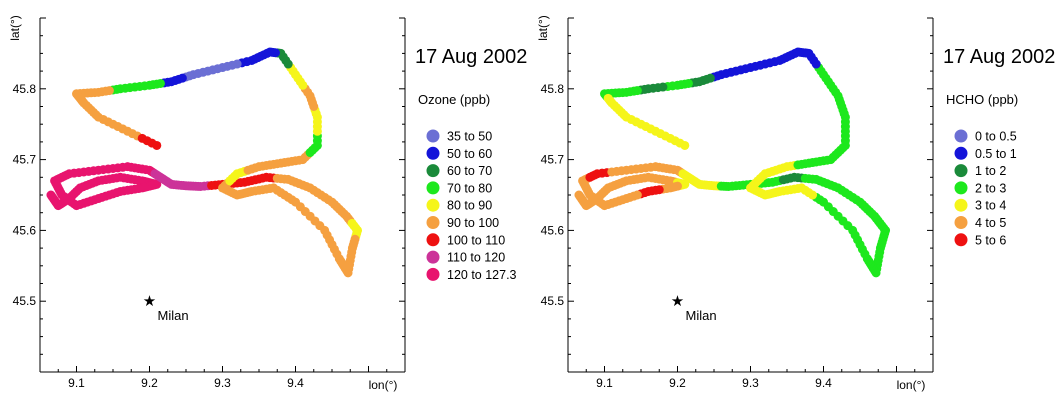 The width and height of the screenshot is (1064, 395). What do you see at coordinates (149, 301) in the screenshot?
I see `star-icon: ★` at bounding box center [149, 301].